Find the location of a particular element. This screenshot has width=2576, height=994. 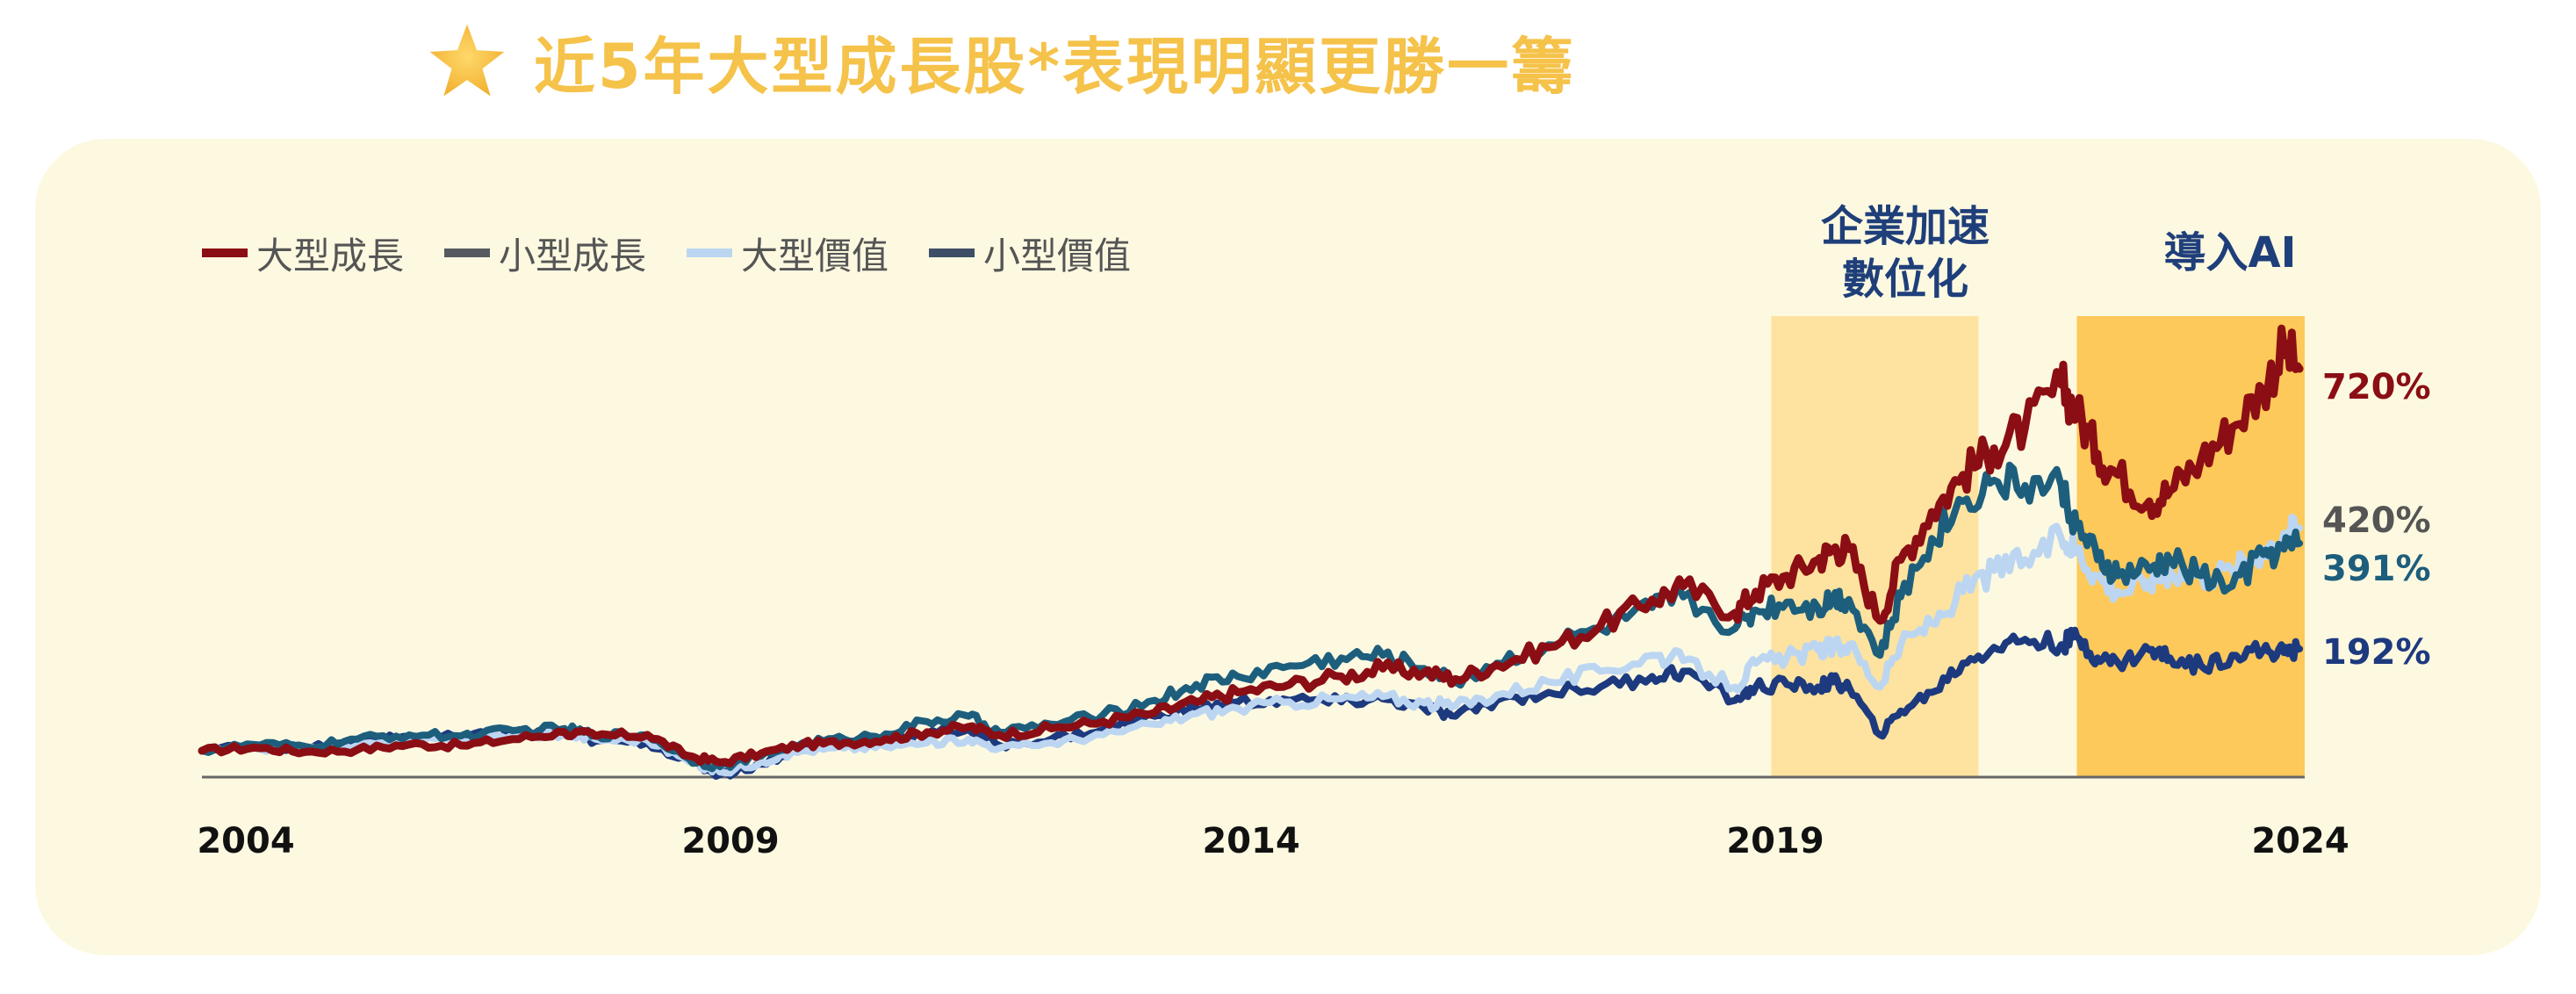

legend-item-small-value: 小型價值 is located at coordinates (1030, 253).